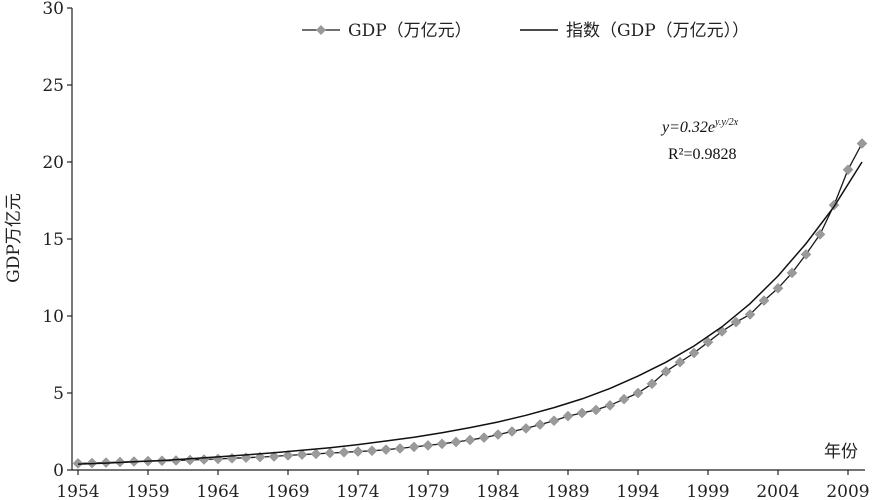  I want to click on x-tick-label: 1979, so click(427, 491).